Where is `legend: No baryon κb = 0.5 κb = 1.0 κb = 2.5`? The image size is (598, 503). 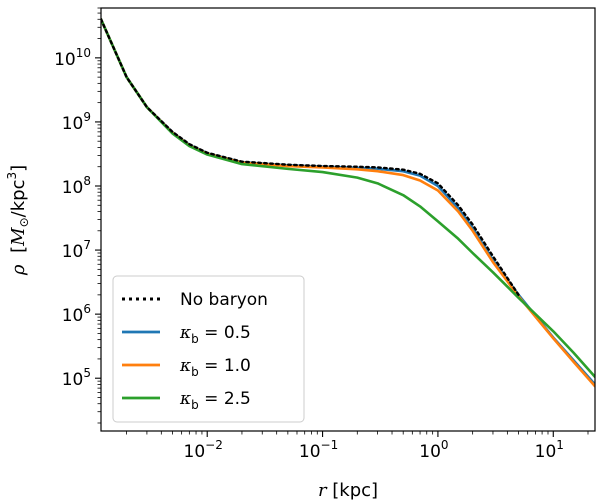 legend: No baryon κb = 0.5 κb = 1.0 κb = 2.5 is located at coordinates (208, 349).